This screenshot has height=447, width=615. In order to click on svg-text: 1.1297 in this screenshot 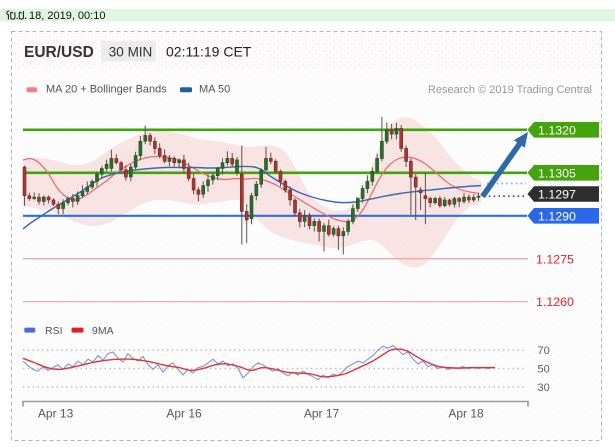, I will do `click(557, 195)`.